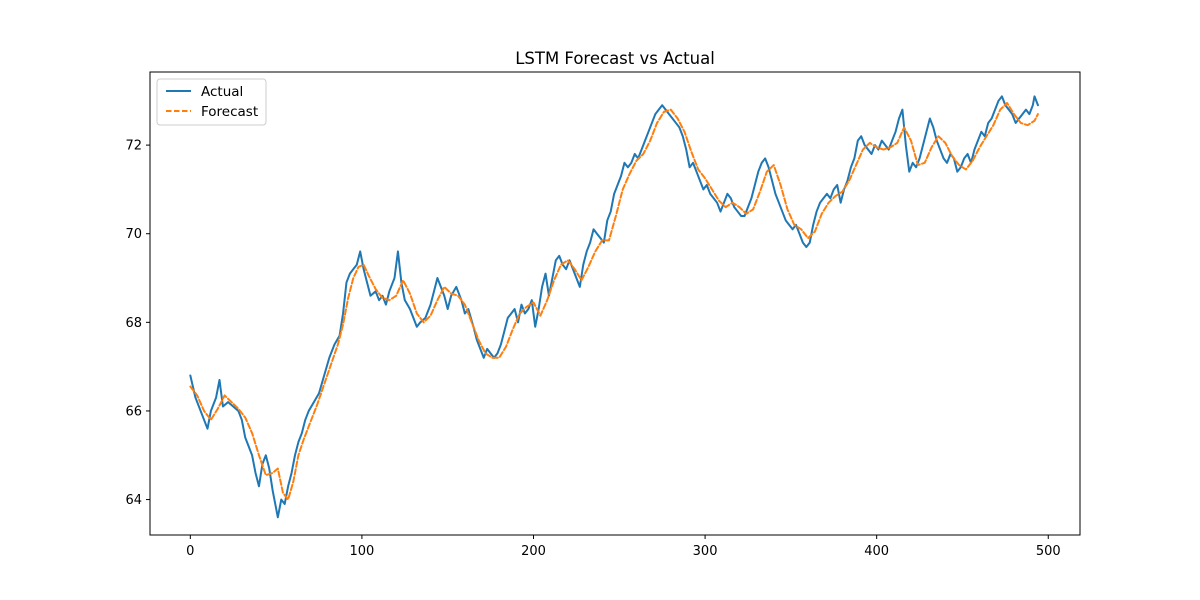  What do you see at coordinates (133, 323) in the screenshot?
I see `y-tick-label: 68` at bounding box center [133, 323].